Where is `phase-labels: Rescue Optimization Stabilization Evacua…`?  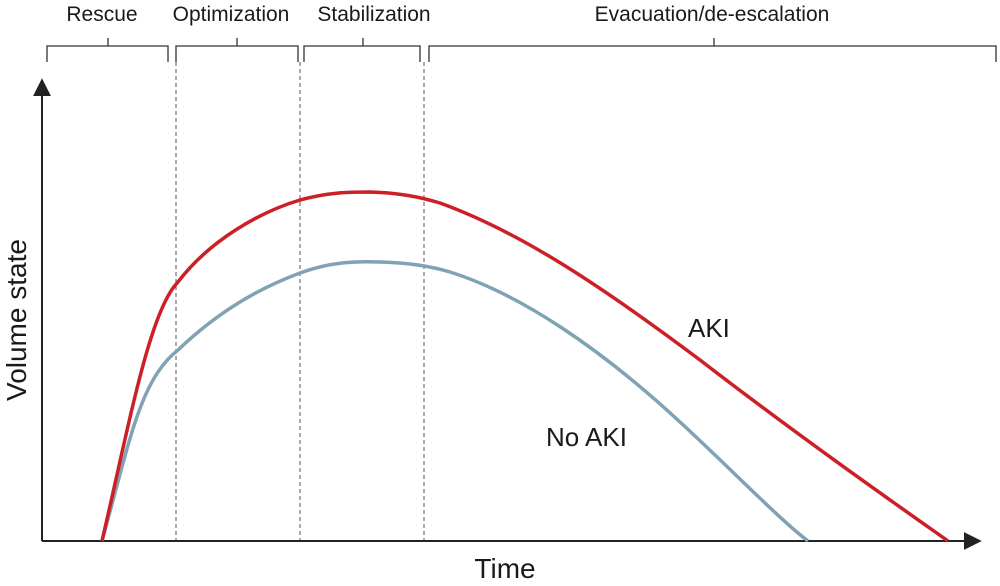 phase-labels: Rescue Optimization Stabilization Evacua… is located at coordinates (447, 14).